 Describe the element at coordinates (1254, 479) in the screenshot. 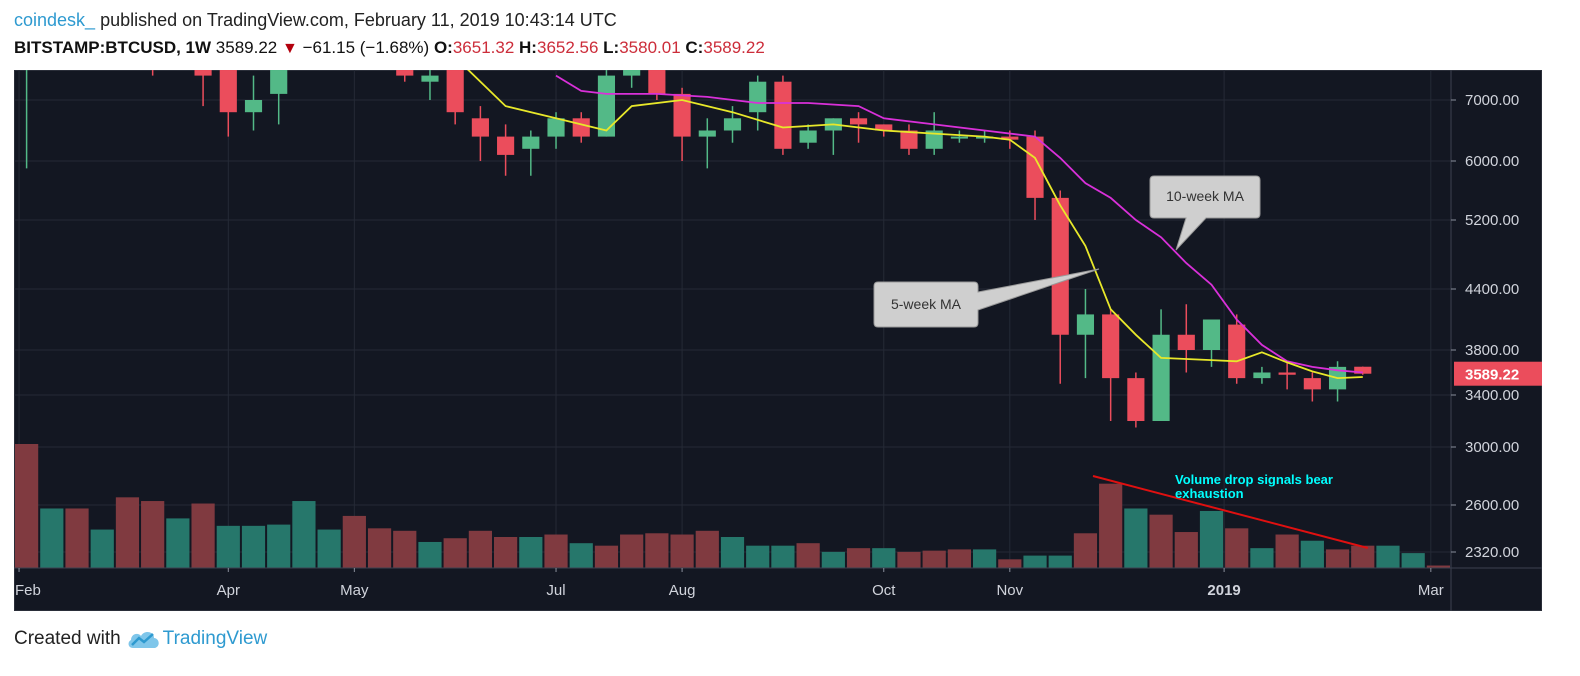

I see `volume-annotation-line: Volume drop signals bear` at that location.